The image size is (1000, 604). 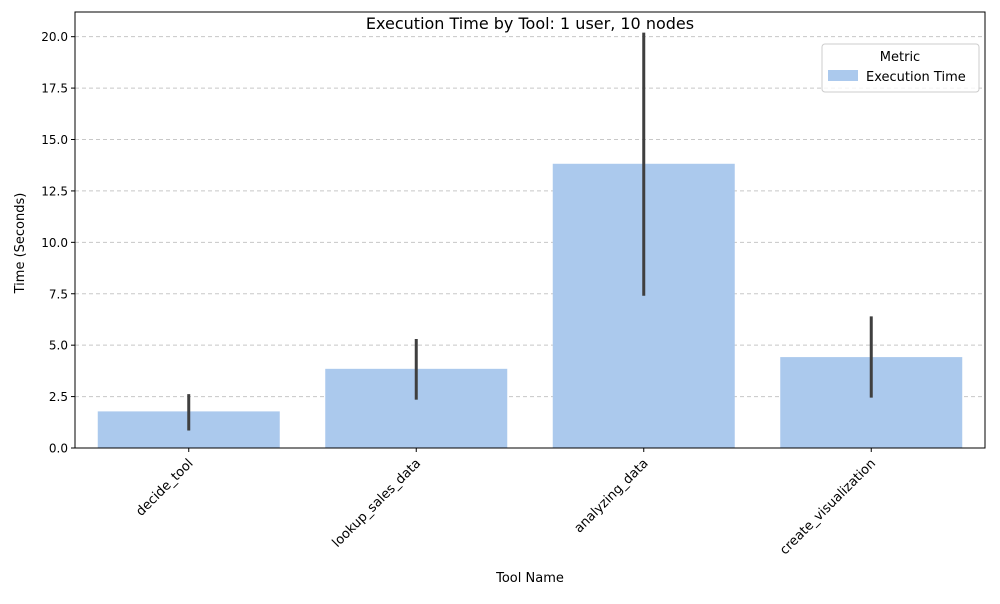 I want to click on x-tick-label: analyzing_data, so click(x=612, y=496).